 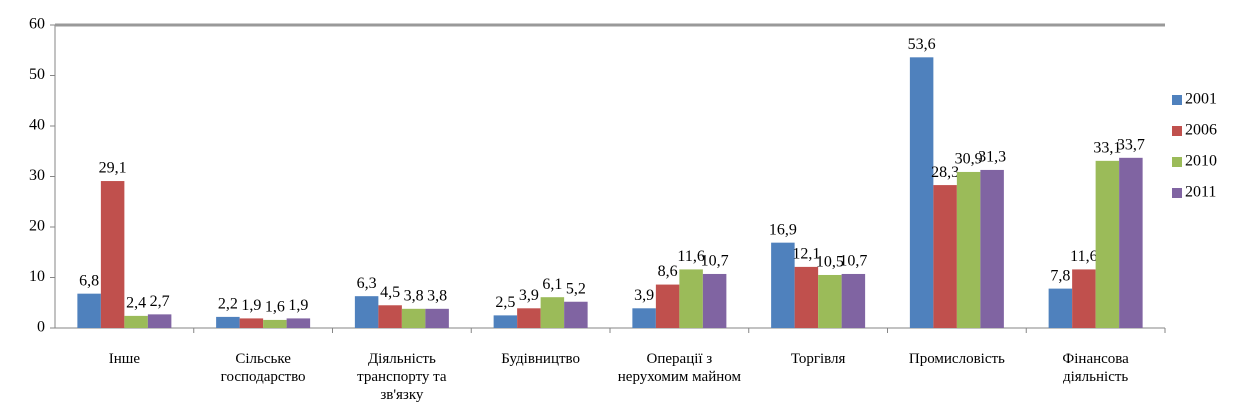 What do you see at coordinates (89, 280) in the screenshot?
I see `value-label: 6,8` at bounding box center [89, 280].